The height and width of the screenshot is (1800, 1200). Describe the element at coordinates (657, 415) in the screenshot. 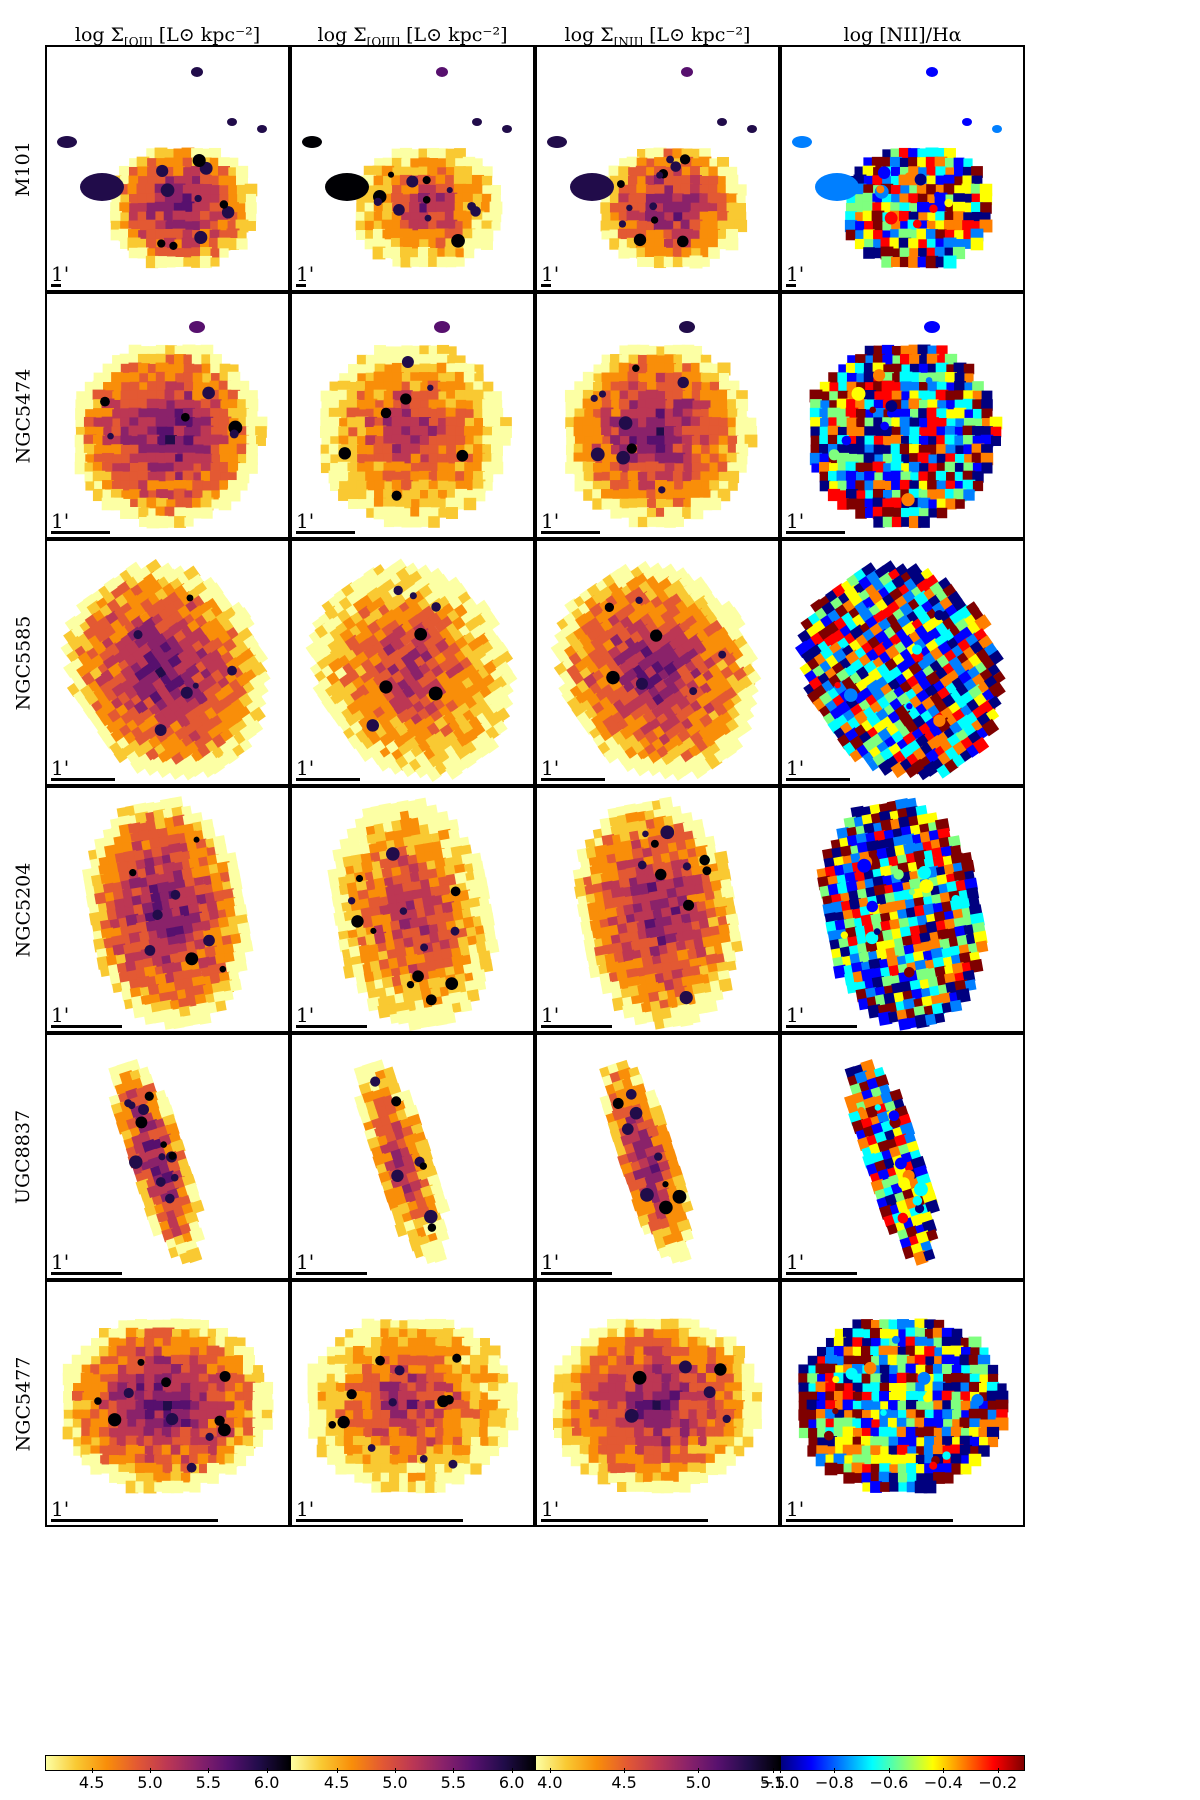

I see `panel-ngc5474-nii: 1'` at that location.